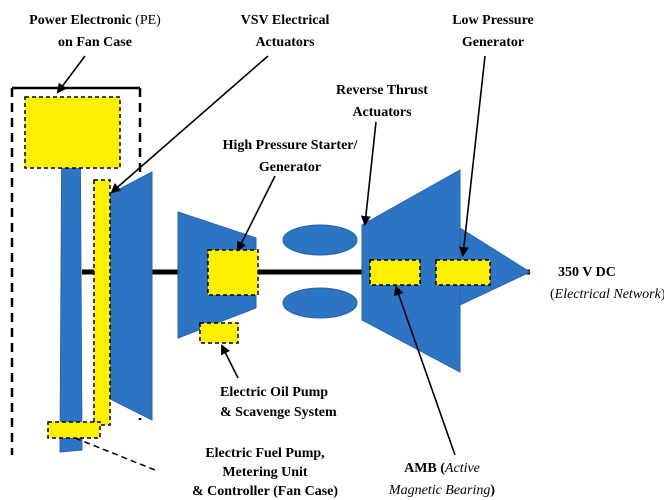  I want to click on label-part: (PE), so click(148, 20).